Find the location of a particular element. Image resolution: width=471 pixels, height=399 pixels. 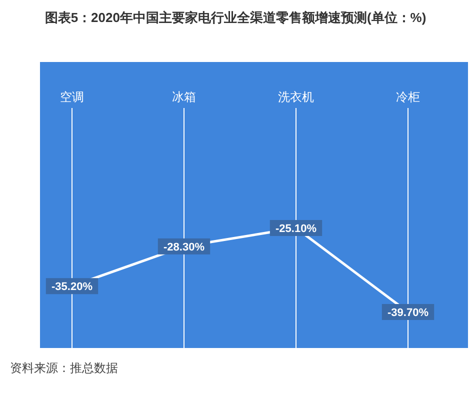

chart-title: 图表5：2020年中国主要家电行业全渠道零售额增速预测(单位：%) is located at coordinates (235, 17).